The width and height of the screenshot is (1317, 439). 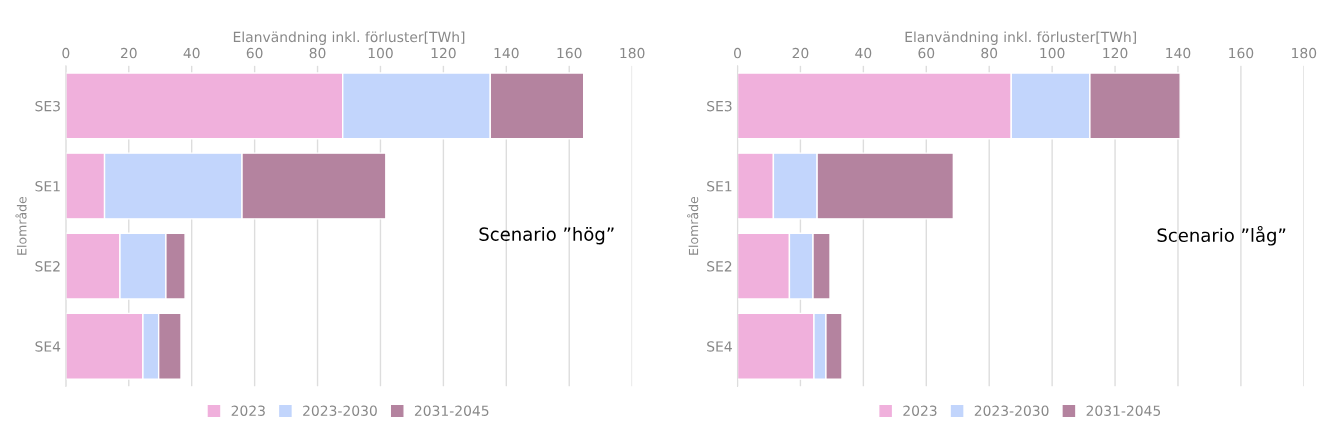 I want to click on annotation: Scenario ”hög”, so click(x=546, y=235).